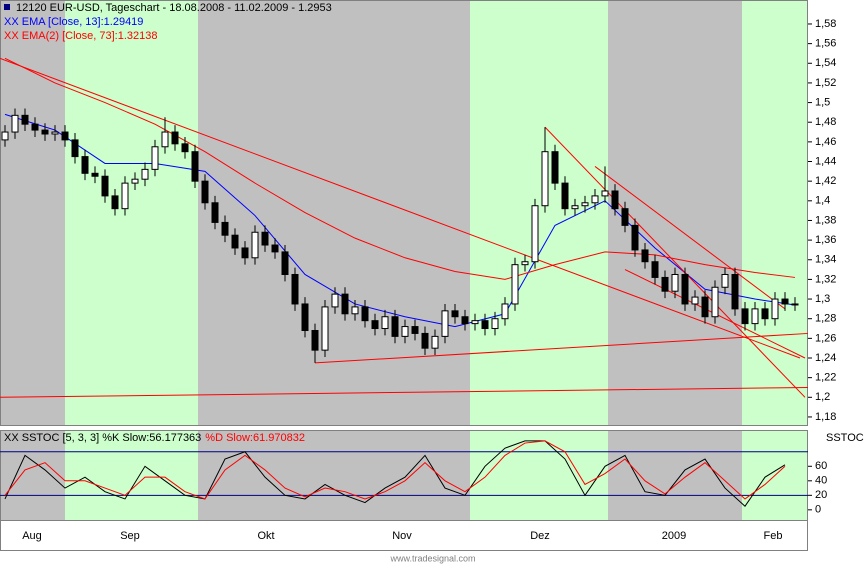  I want to click on footer: www.tradesignal.com, so click(432, 558).